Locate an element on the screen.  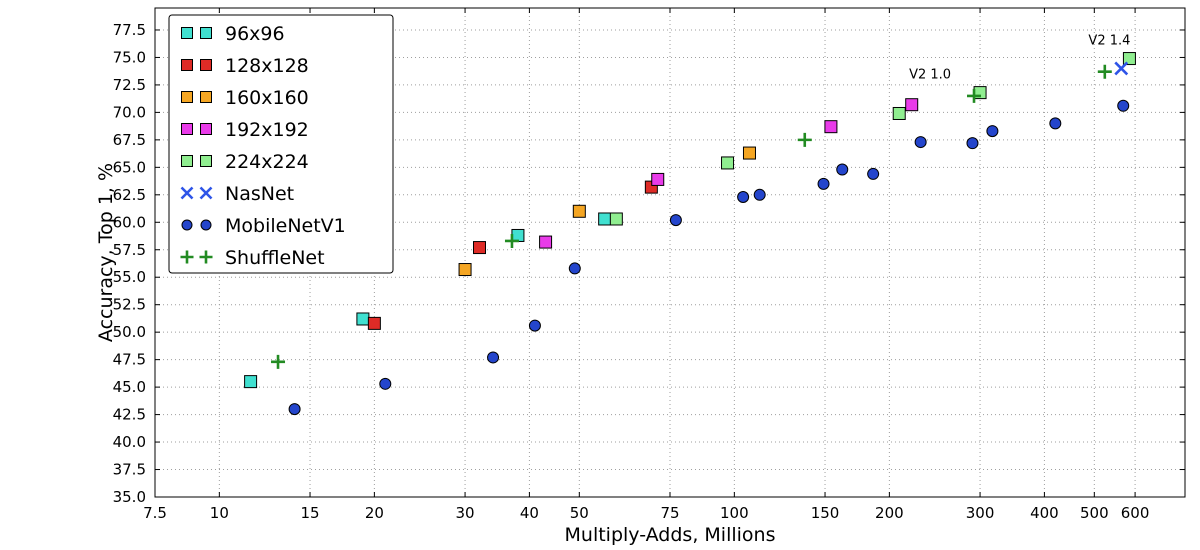
x-tick-label: 400 is located at coordinates (1044, 513).